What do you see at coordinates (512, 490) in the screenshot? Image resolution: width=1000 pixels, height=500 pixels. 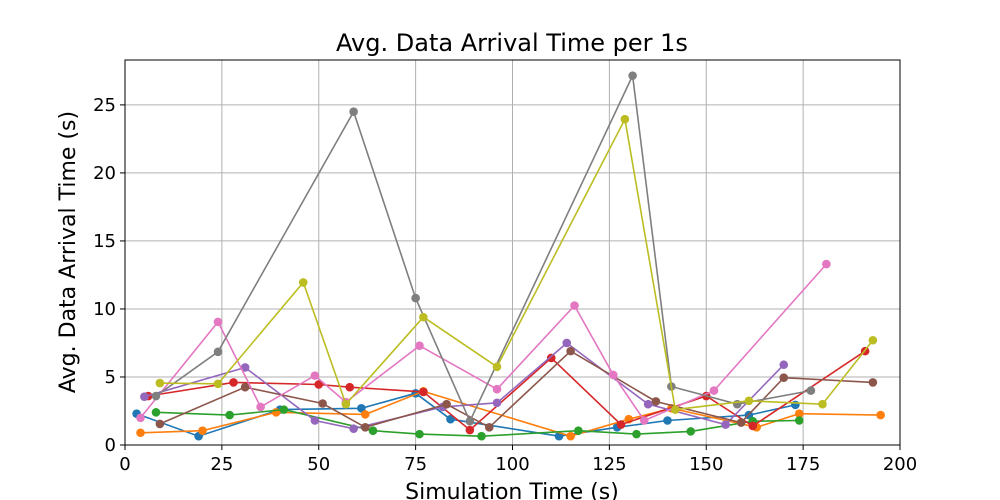 I see `x-axis-label: Simulation Time (s)` at bounding box center [512, 490].